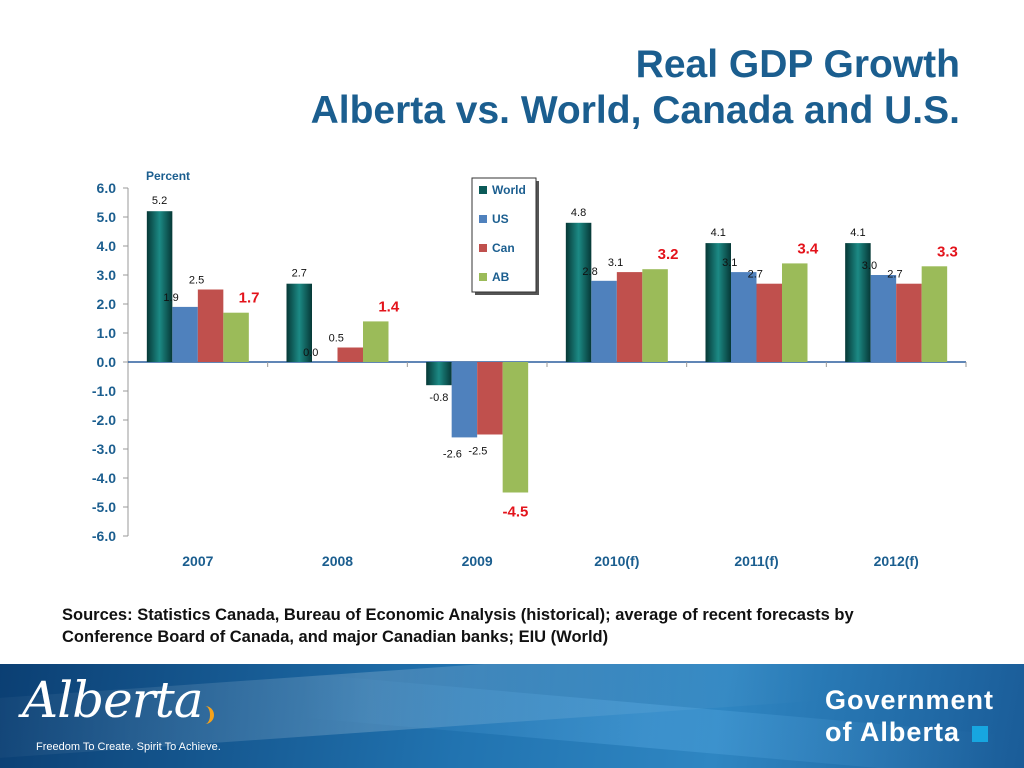 The image size is (1024, 768). What do you see at coordinates (808, 248) in the screenshot?
I see `data-label-ab: 3.4` at bounding box center [808, 248].